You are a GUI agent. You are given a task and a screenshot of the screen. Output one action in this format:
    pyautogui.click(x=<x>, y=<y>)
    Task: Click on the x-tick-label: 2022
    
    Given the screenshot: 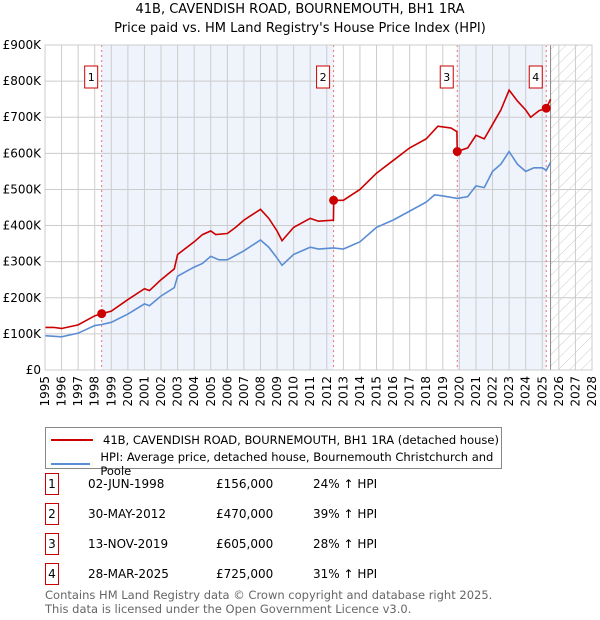 What is the action you would take?
    pyautogui.click(x=493, y=391)
    